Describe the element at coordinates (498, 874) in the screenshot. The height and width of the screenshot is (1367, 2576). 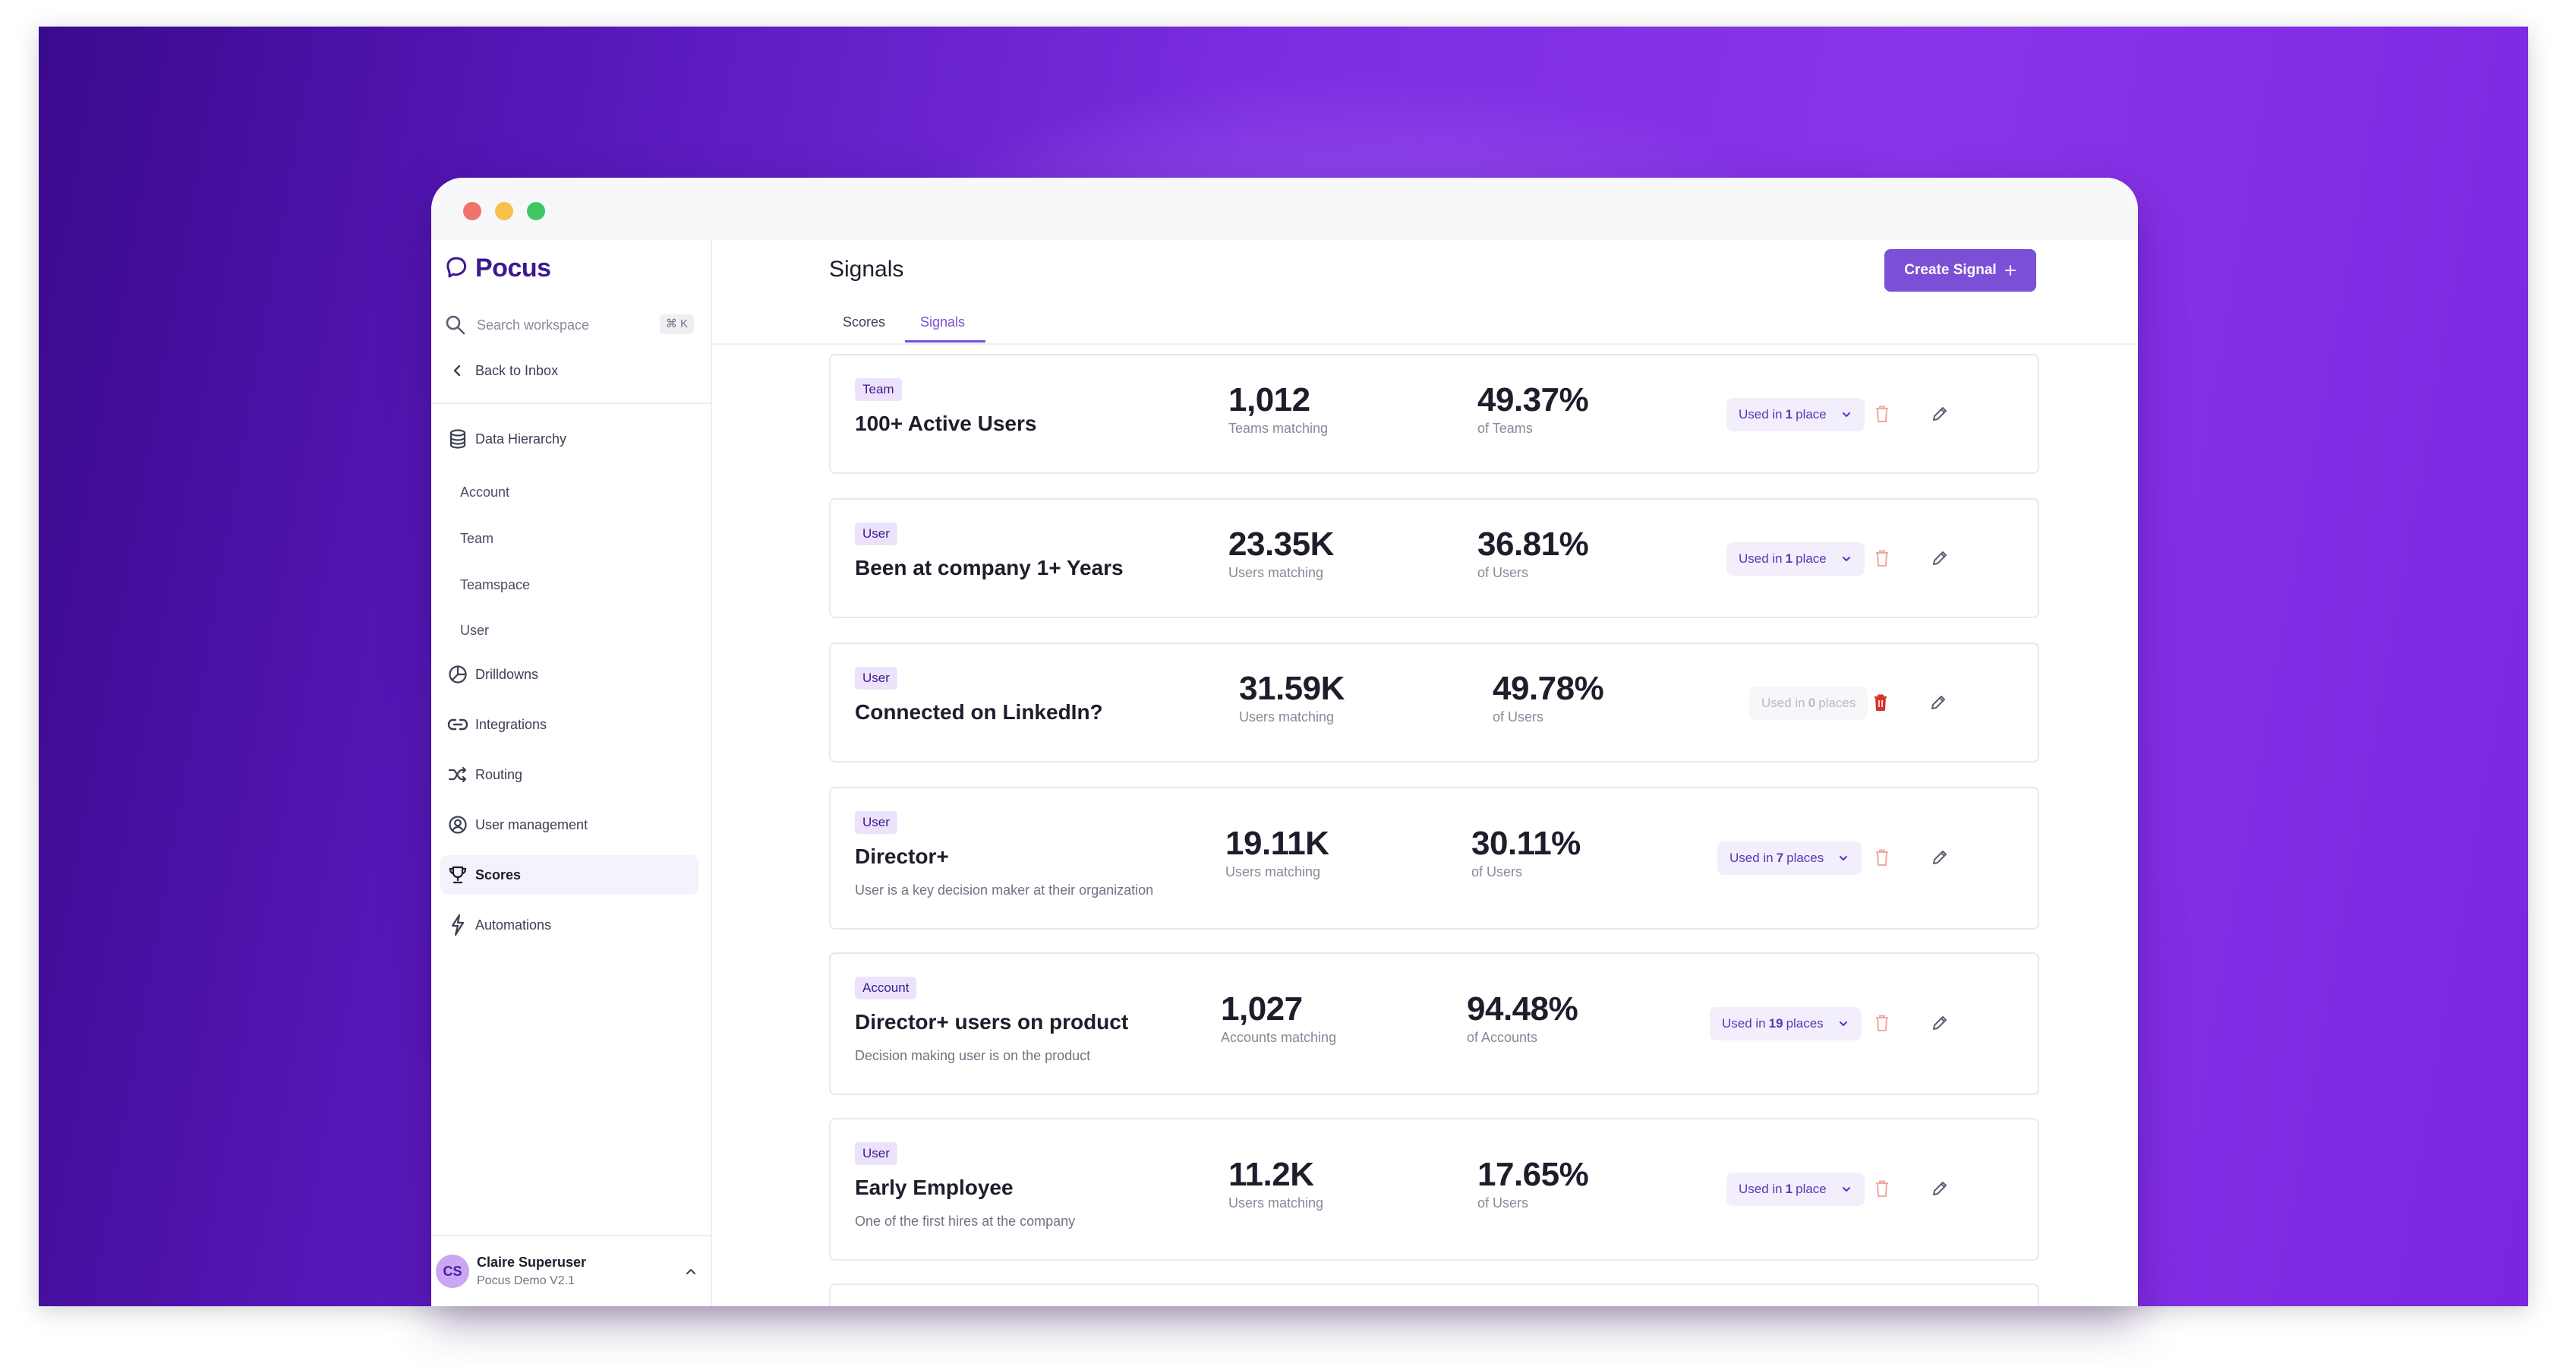
I see `scores-label: Scores` at that location.